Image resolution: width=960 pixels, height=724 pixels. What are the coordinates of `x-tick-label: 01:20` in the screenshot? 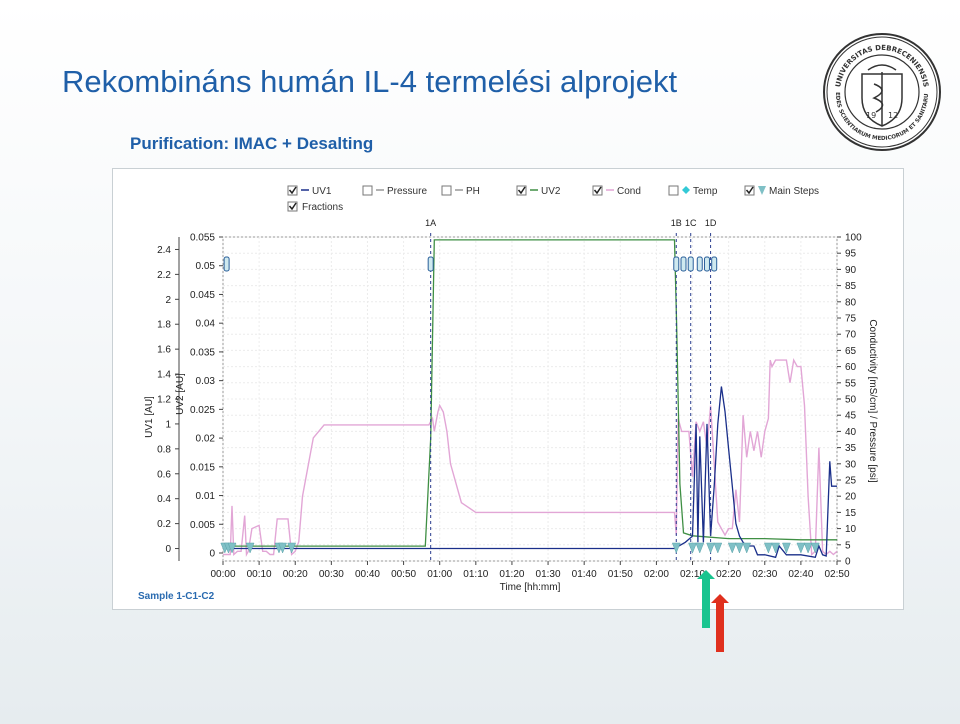 It's located at (511, 574).